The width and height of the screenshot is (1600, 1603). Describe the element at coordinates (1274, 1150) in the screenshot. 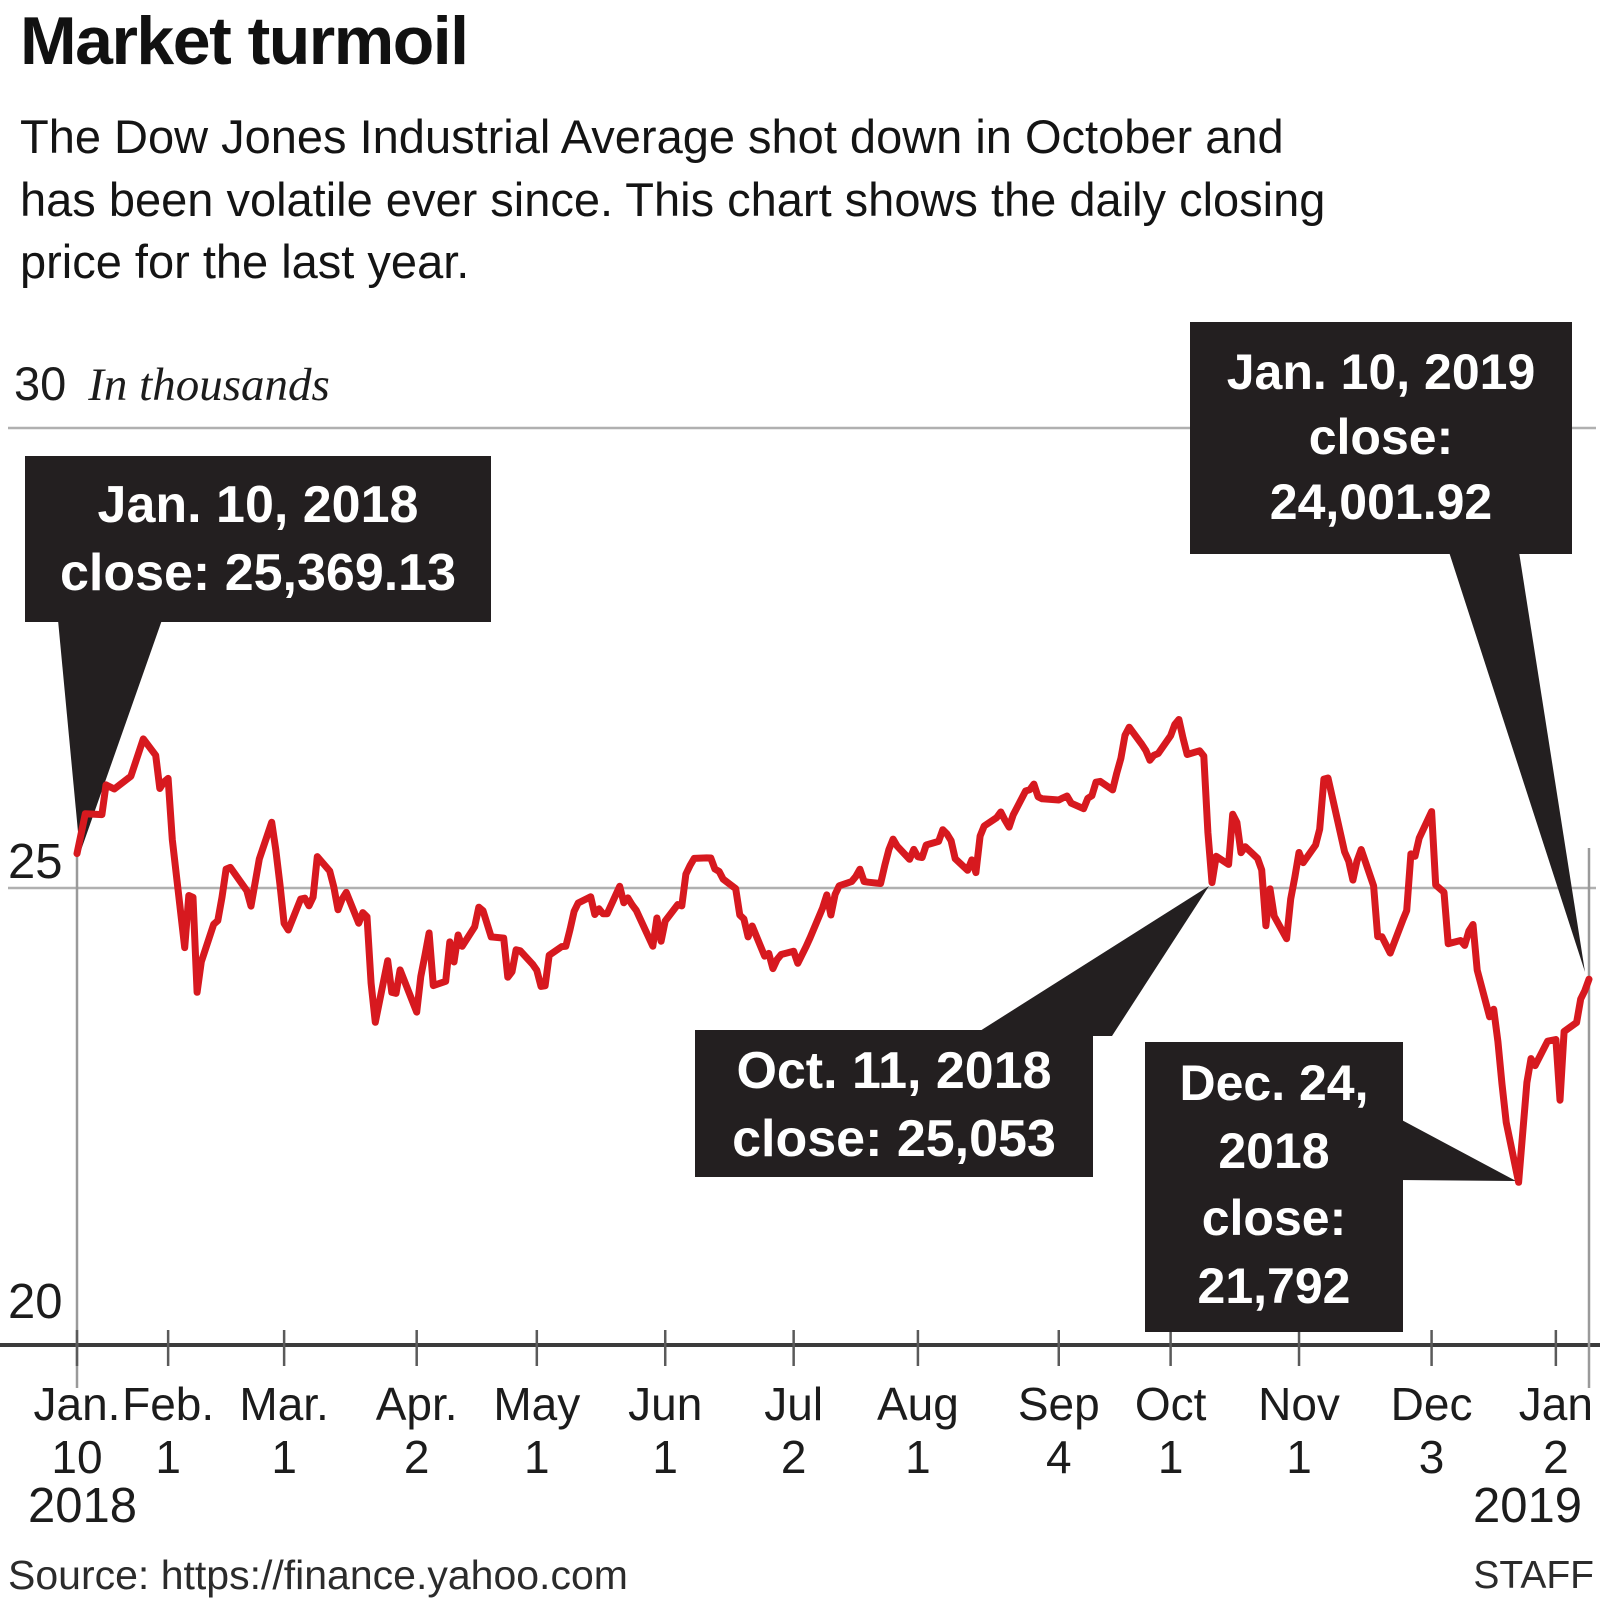

I see `callout-dec2018-date-2: 2018` at that location.